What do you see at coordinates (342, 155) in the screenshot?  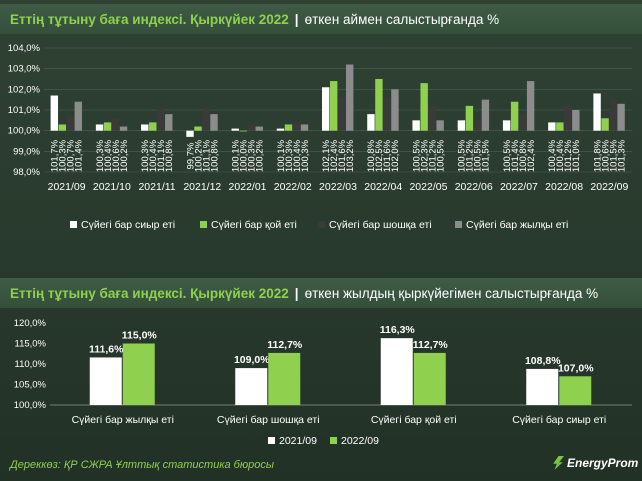 I see `chart1-data-label: 101,6%` at bounding box center [342, 155].